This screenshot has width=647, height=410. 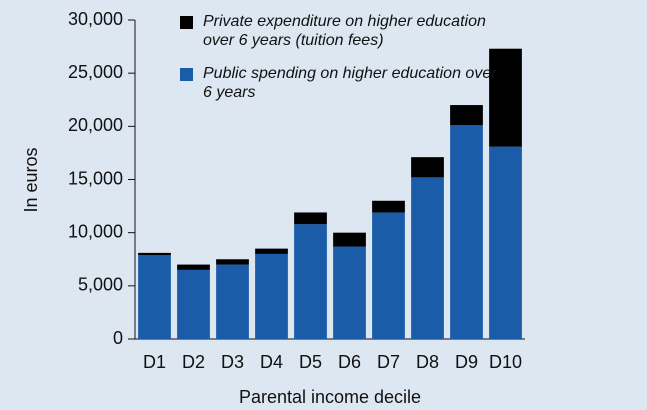 What do you see at coordinates (95, 72) in the screenshot?
I see `y-tick-label: 25,000` at bounding box center [95, 72].